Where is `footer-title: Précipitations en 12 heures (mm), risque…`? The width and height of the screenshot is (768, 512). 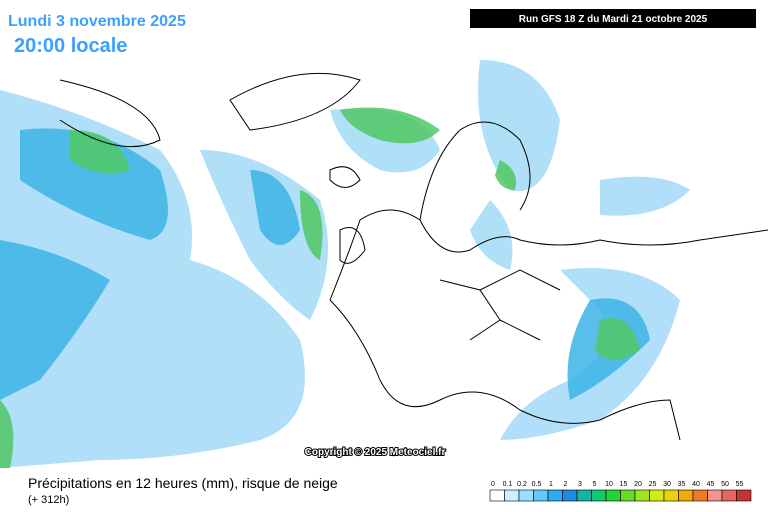 footer-title: Précipitations en 12 heures (mm), risque… is located at coordinates (183, 483).